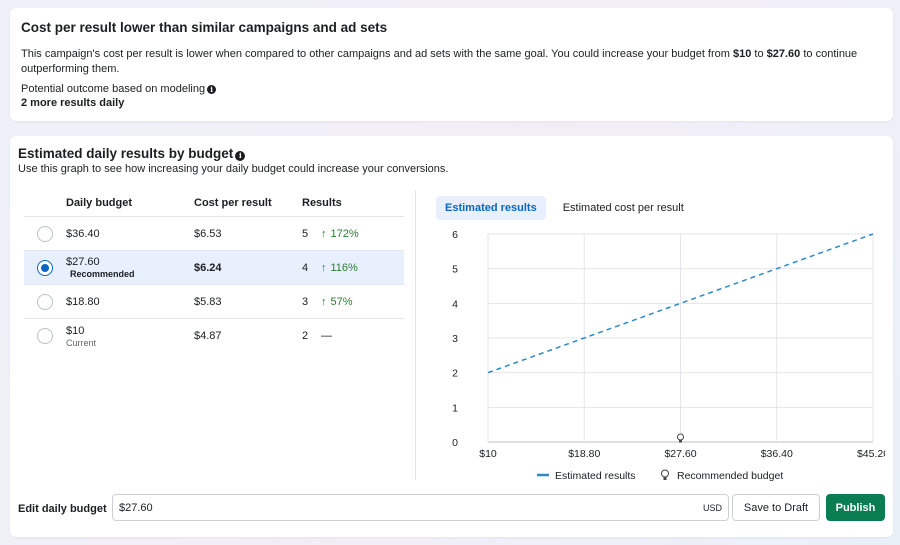 The image size is (900, 545). What do you see at coordinates (208, 301) in the screenshot?
I see `row-cost: $5.83` at bounding box center [208, 301].